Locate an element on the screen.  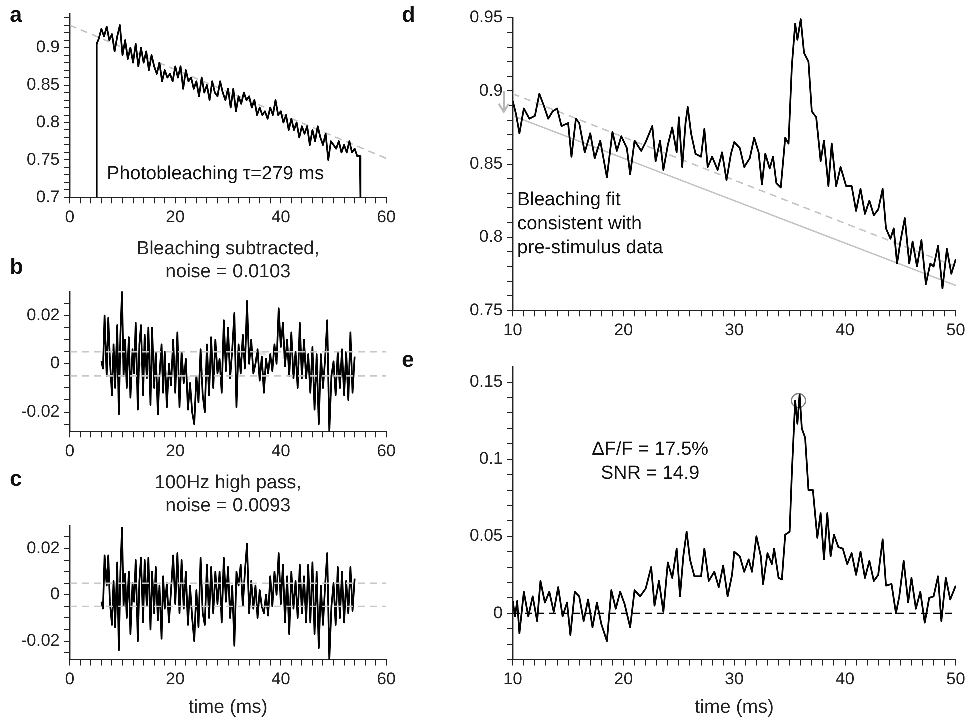
annotation: Bleaching fit consistent with pre-stimulus data is located at coordinates (590, 223).